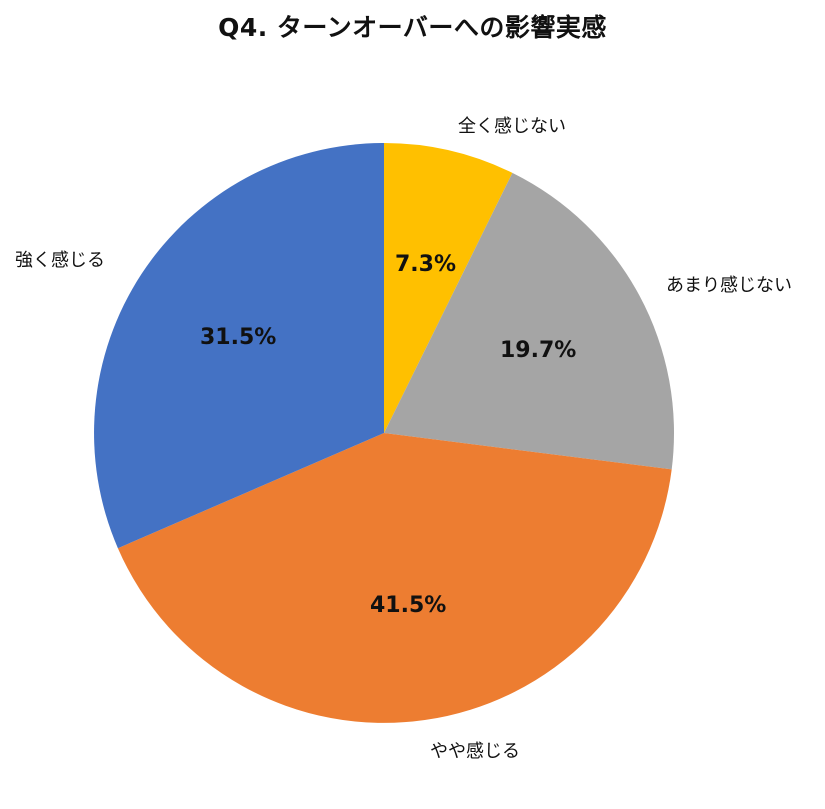 The image size is (825, 809). I want to click on slice-not-at-all, so click(448, 287).